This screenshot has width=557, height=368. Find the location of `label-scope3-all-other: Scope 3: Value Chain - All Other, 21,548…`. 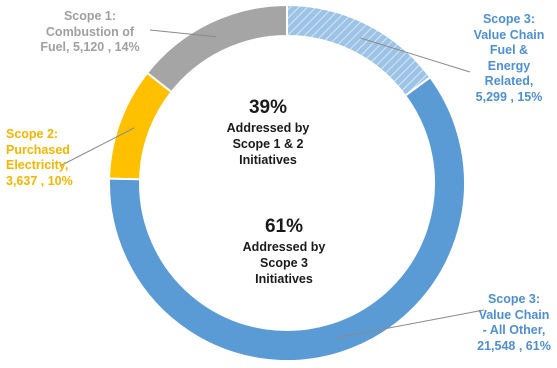

label-scope3-all-other: Scope 3: Value Chain - All Other, 21,548… is located at coordinates (514, 322).